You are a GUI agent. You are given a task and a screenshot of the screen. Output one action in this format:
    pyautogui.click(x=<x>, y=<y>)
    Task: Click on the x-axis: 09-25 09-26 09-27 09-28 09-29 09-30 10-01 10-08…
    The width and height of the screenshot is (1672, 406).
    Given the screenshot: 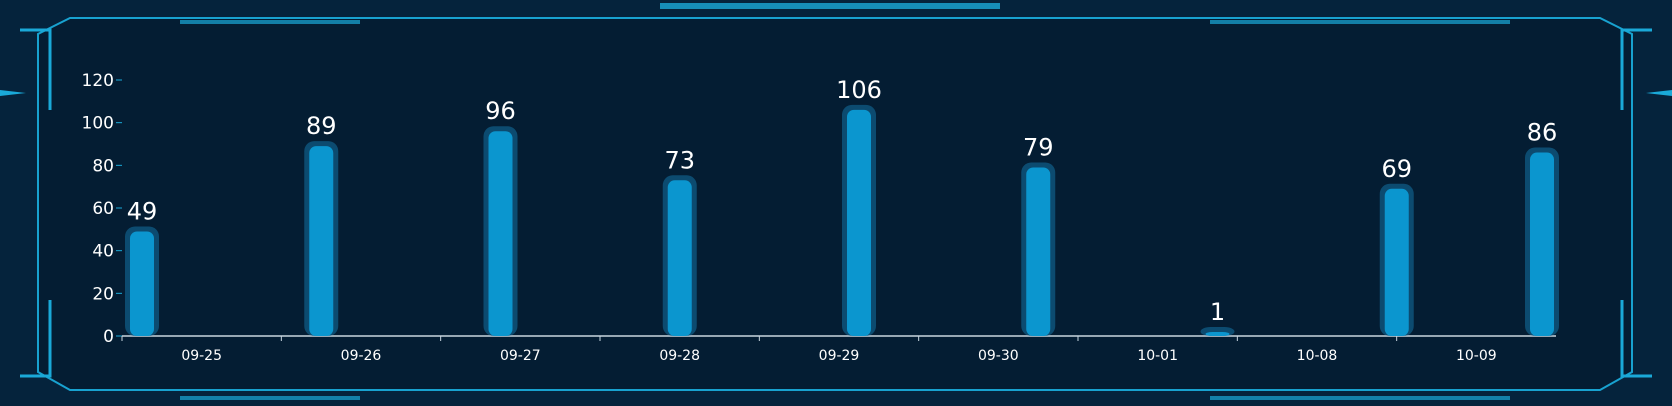 What is the action you would take?
    pyautogui.click(x=838, y=349)
    